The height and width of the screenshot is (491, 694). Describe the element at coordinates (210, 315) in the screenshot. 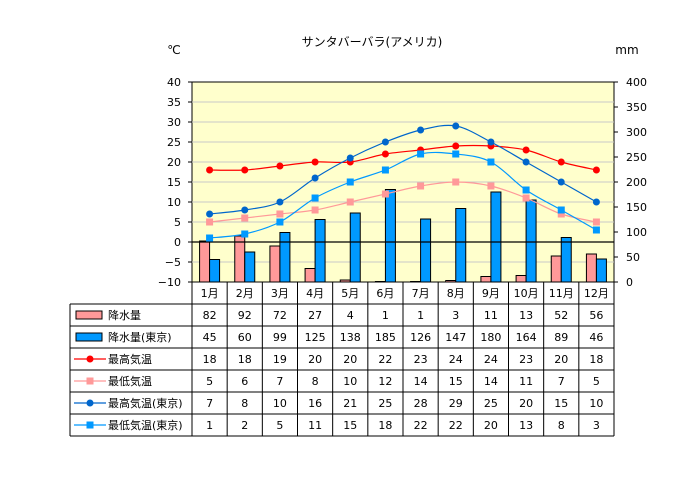

I see `data-label: 82` at that location.